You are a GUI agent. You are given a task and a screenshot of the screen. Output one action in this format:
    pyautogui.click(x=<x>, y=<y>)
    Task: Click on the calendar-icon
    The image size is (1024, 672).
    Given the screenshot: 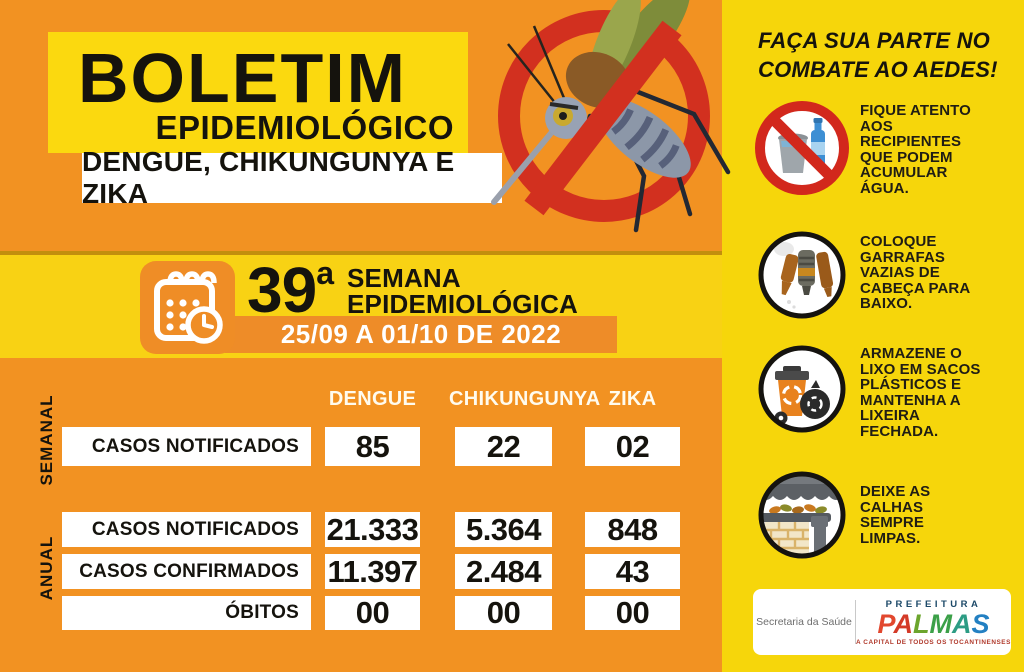 What is the action you would take?
    pyautogui.click(x=187, y=307)
    